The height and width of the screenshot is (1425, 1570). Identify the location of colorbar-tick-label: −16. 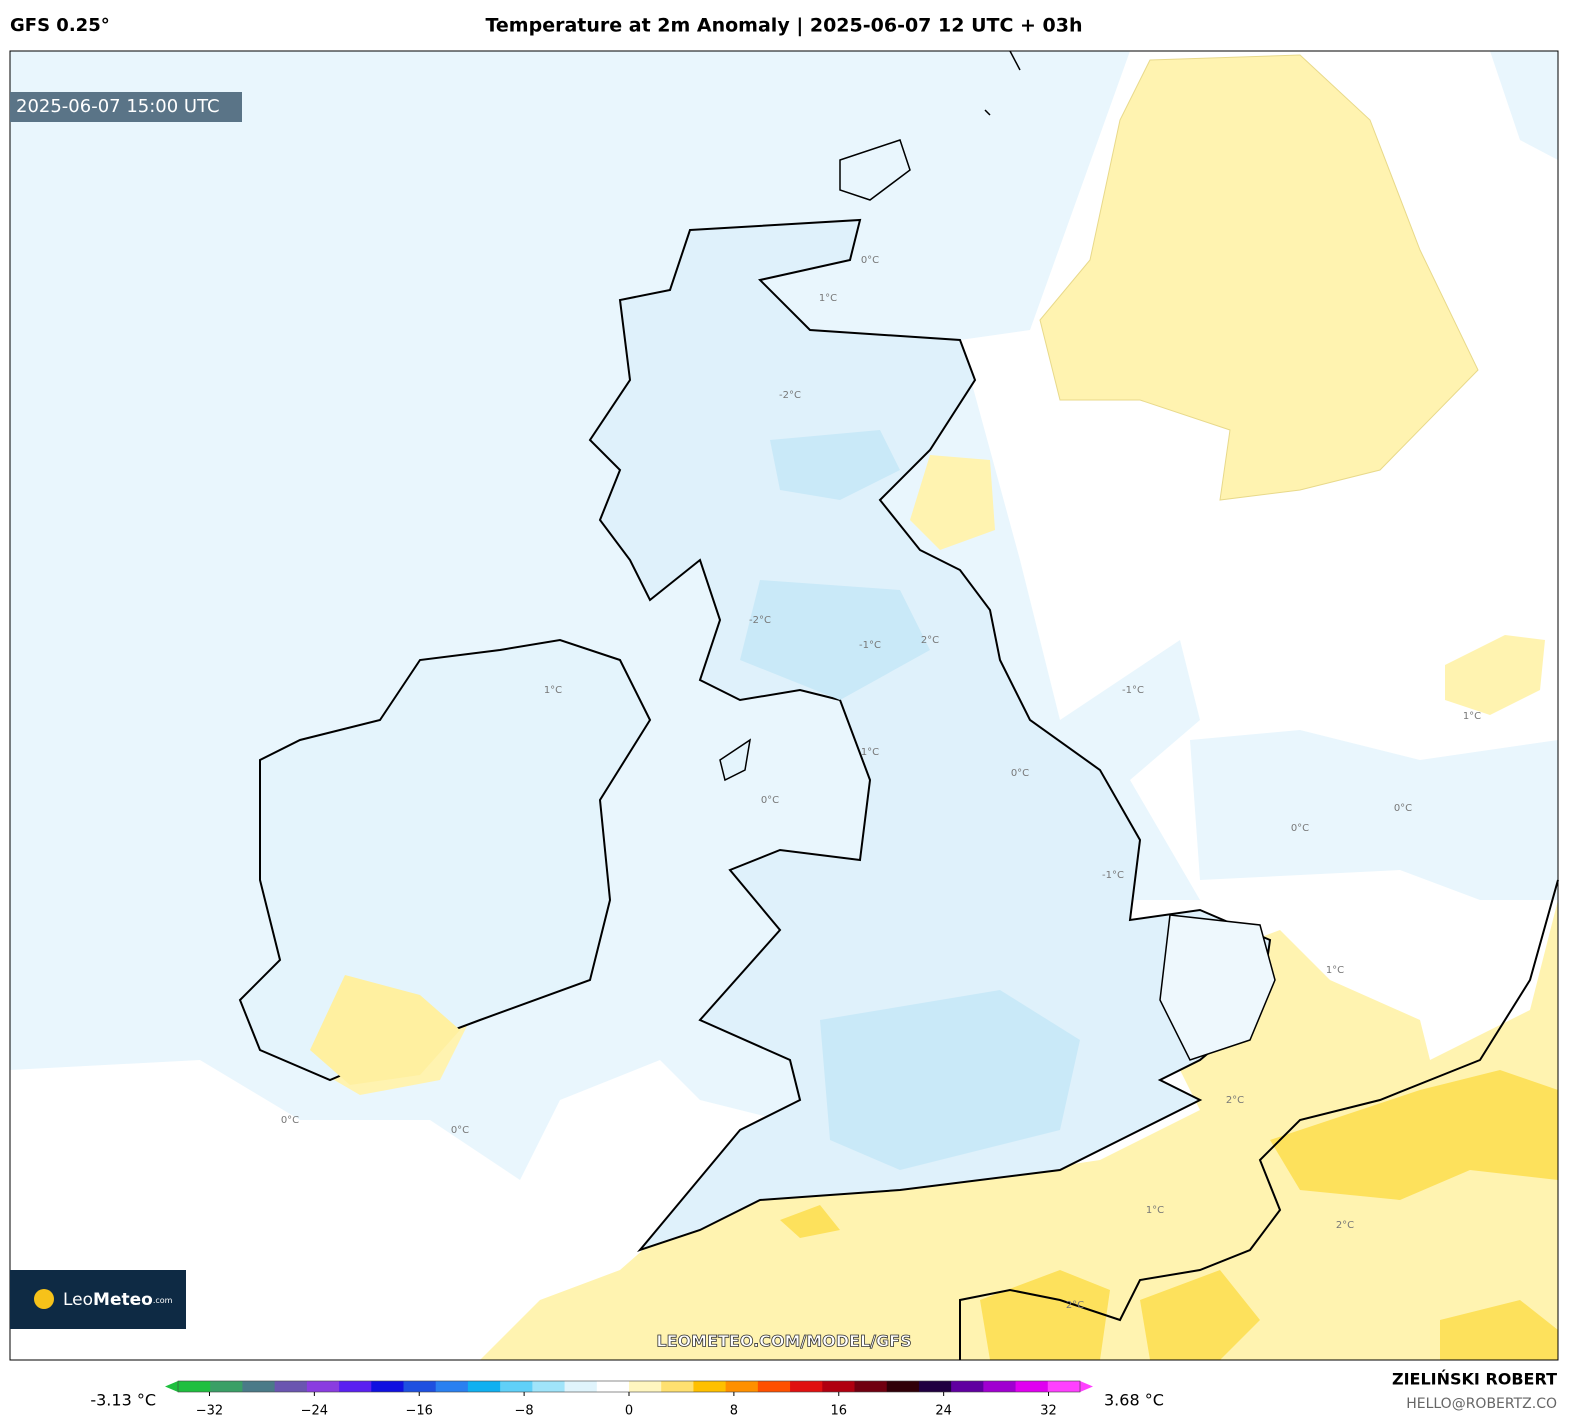
(419, 1411).